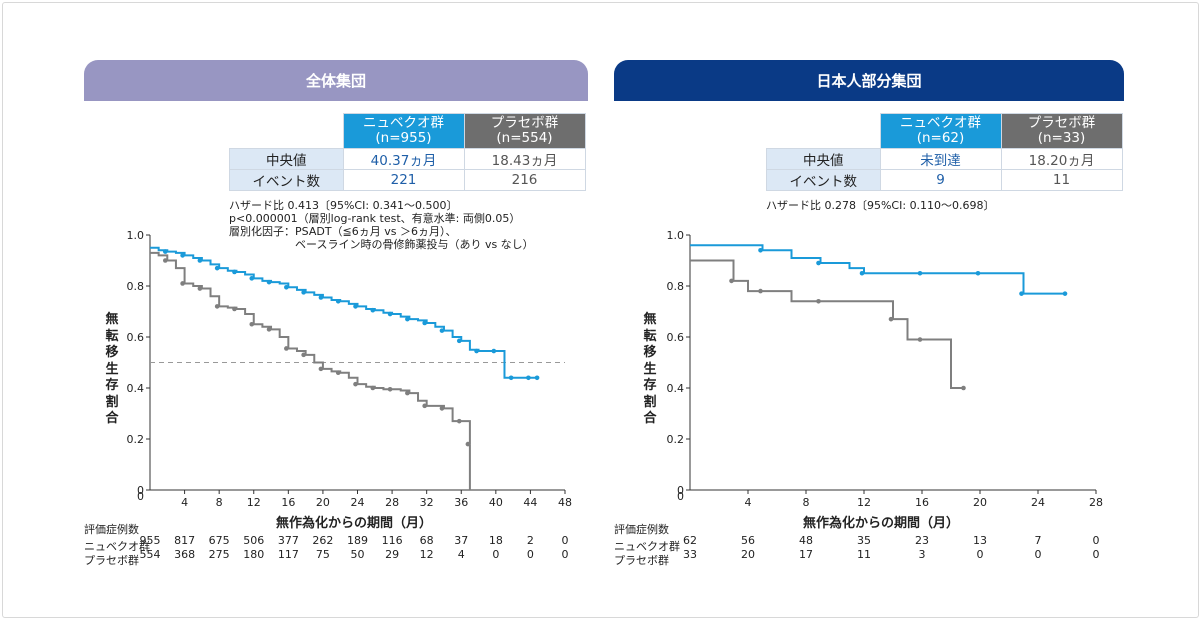  I want to click on risk-count: 189, so click(357, 540).